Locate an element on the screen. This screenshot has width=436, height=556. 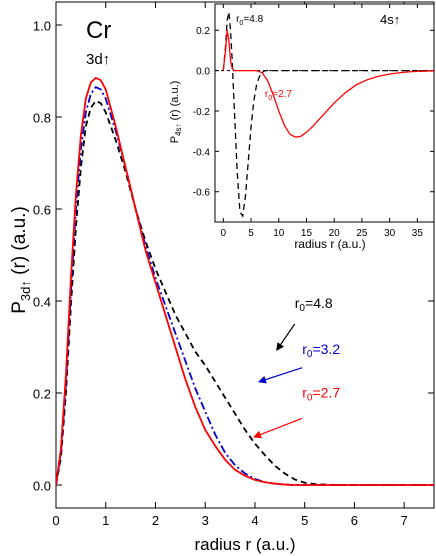
x-tick-label-inset-7: 35 is located at coordinates (418, 233).